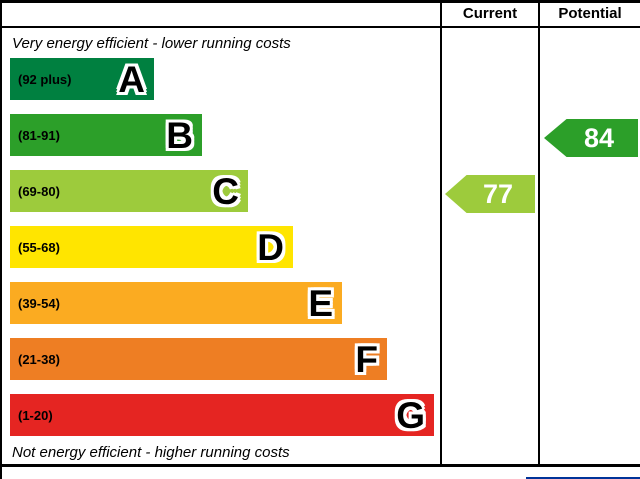 This screenshot has width=640, height=479. I want to click on band-bar-b: (81-91) B, so click(106, 135).